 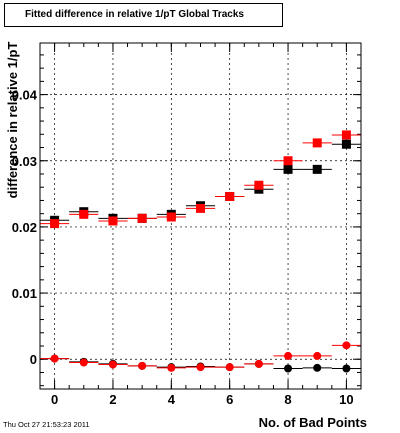 What do you see at coordinates (54, 399) in the screenshot?
I see `x-tick-label: 0` at bounding box center [54, 399].